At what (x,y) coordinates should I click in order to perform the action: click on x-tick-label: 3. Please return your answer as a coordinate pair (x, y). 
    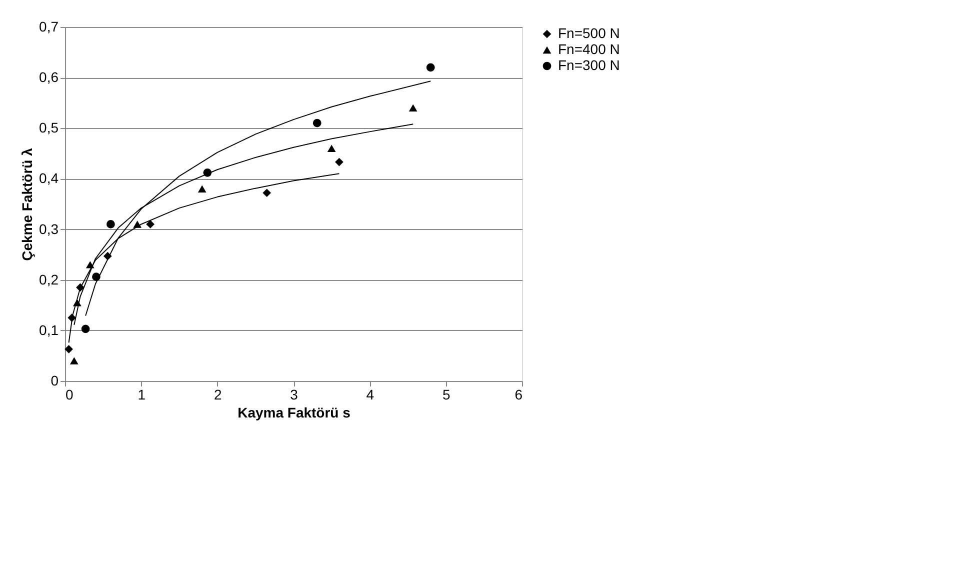
    Looking at the image, I should click on (294, 394).